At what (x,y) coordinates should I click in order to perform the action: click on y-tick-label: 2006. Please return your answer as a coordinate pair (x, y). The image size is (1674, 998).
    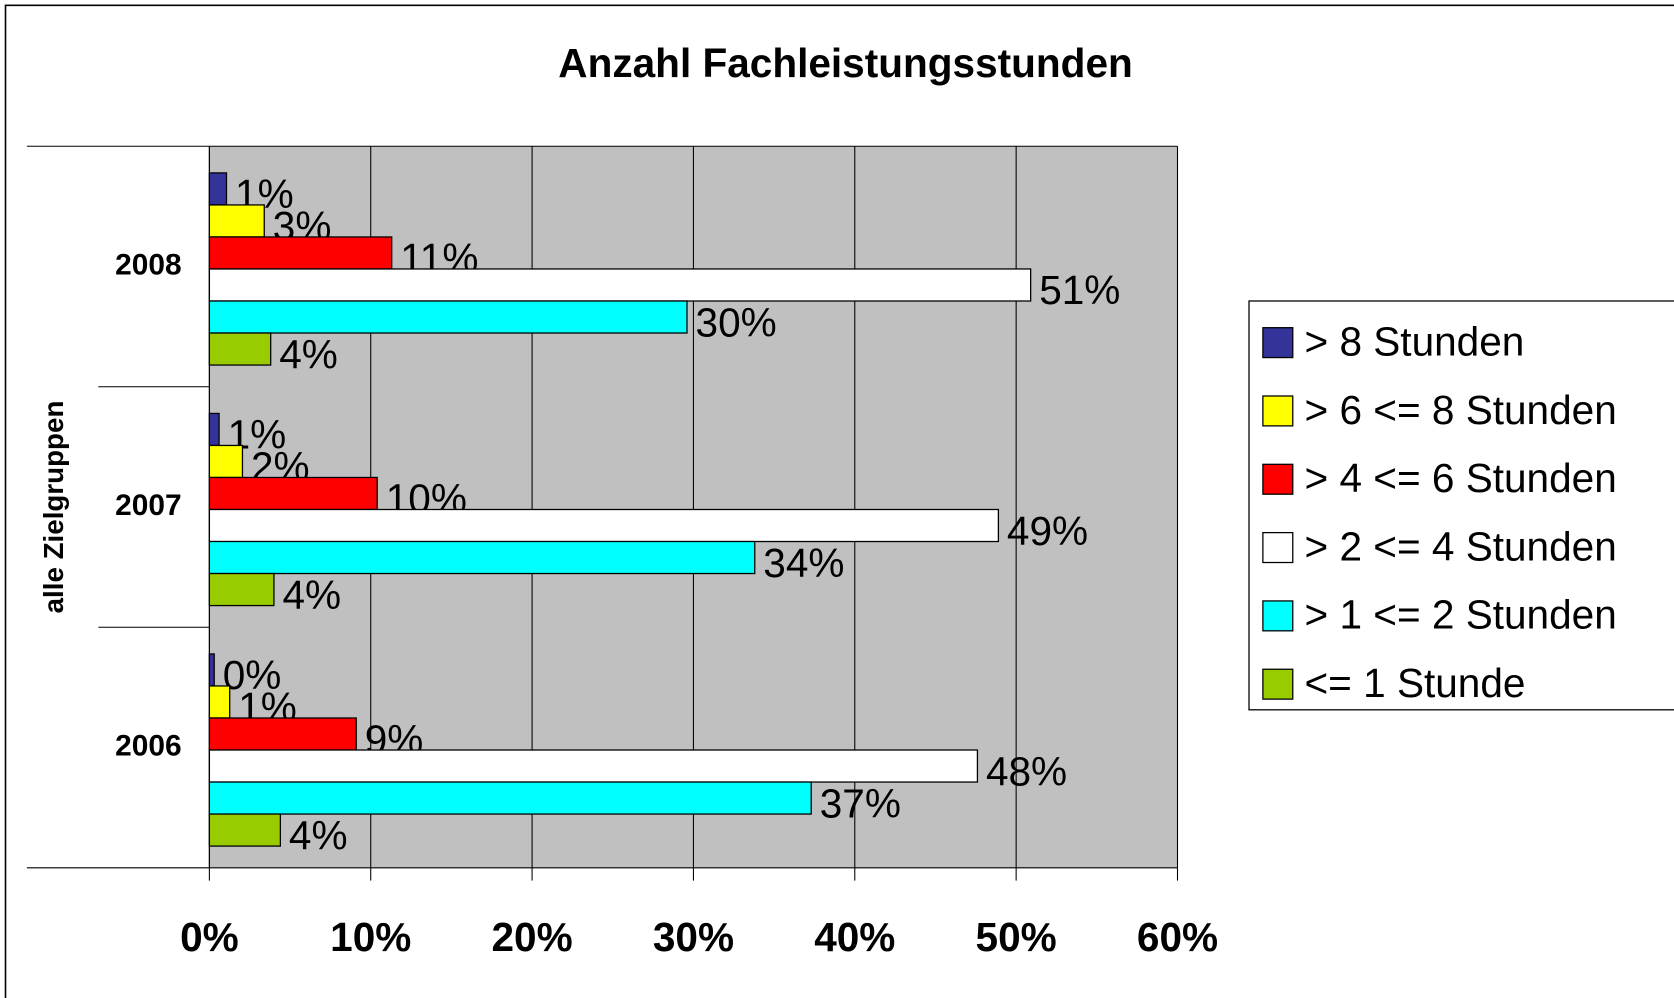
    Looking at the image, I should click on (148, 745).